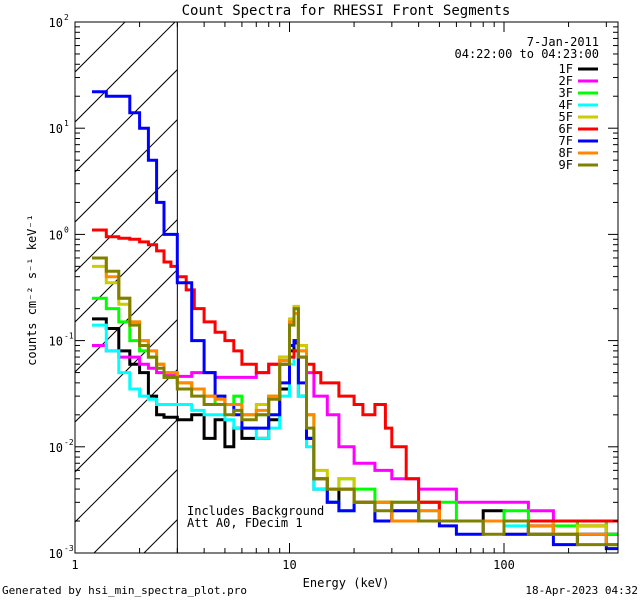 The height and width of the screenshot is (600, 640). What do you see at coordinates (566, 141) in the screenshot?
I see `legend-label-7F: 7F` at bounding box center [566, 141].